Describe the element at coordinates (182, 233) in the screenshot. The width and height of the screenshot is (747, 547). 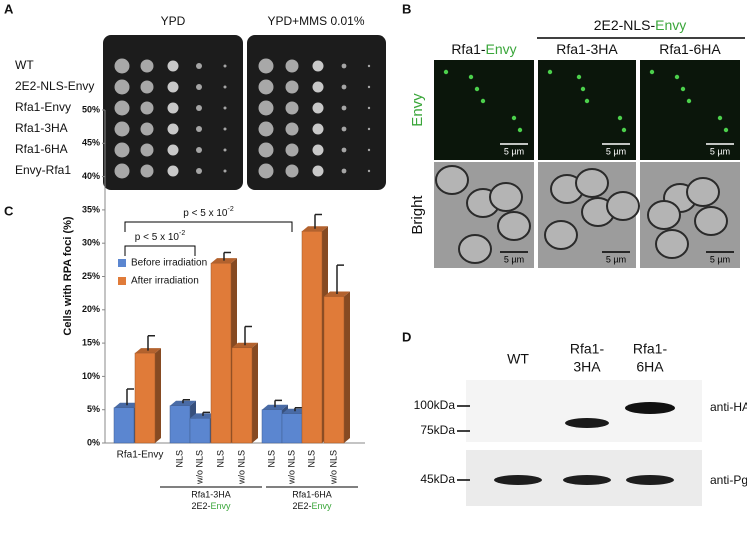
I see `p-value-exponent: -2` at that location.